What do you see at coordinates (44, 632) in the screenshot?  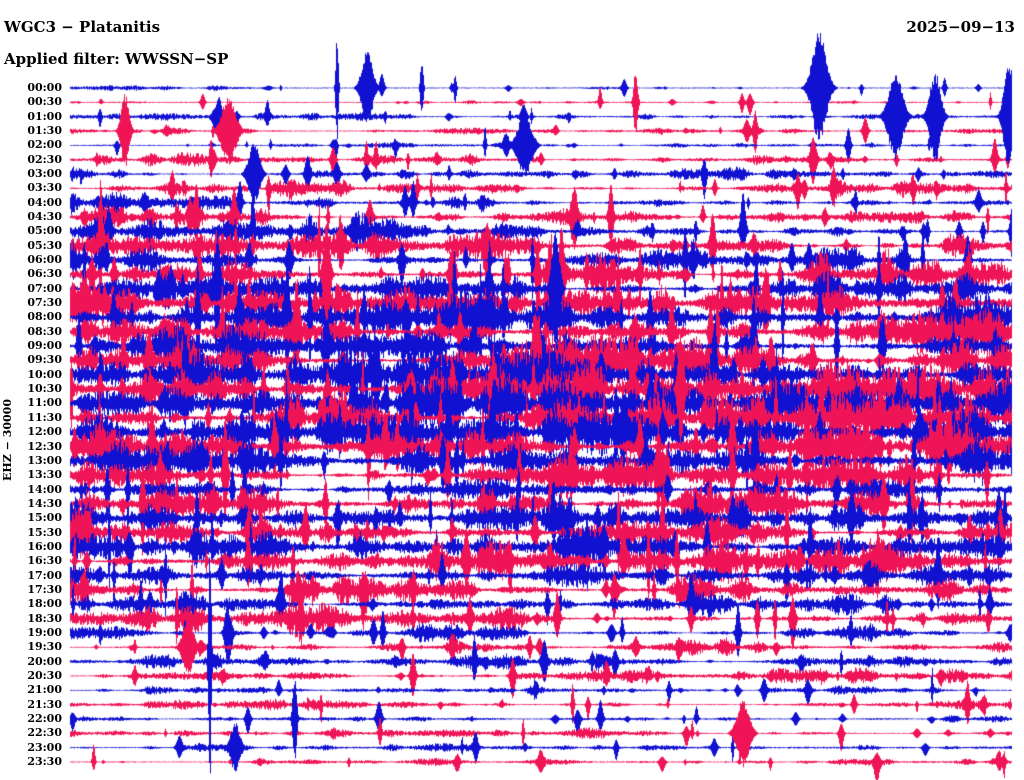 I see `time-tick-label: 19:00` at bounding box center [44, 632].